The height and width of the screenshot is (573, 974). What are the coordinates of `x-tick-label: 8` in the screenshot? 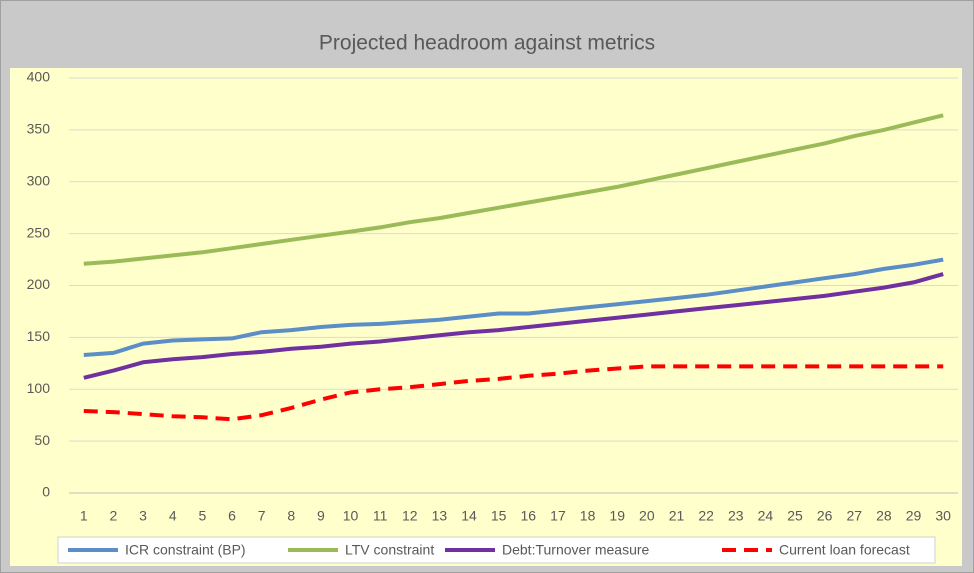 It's located at (291, 516).